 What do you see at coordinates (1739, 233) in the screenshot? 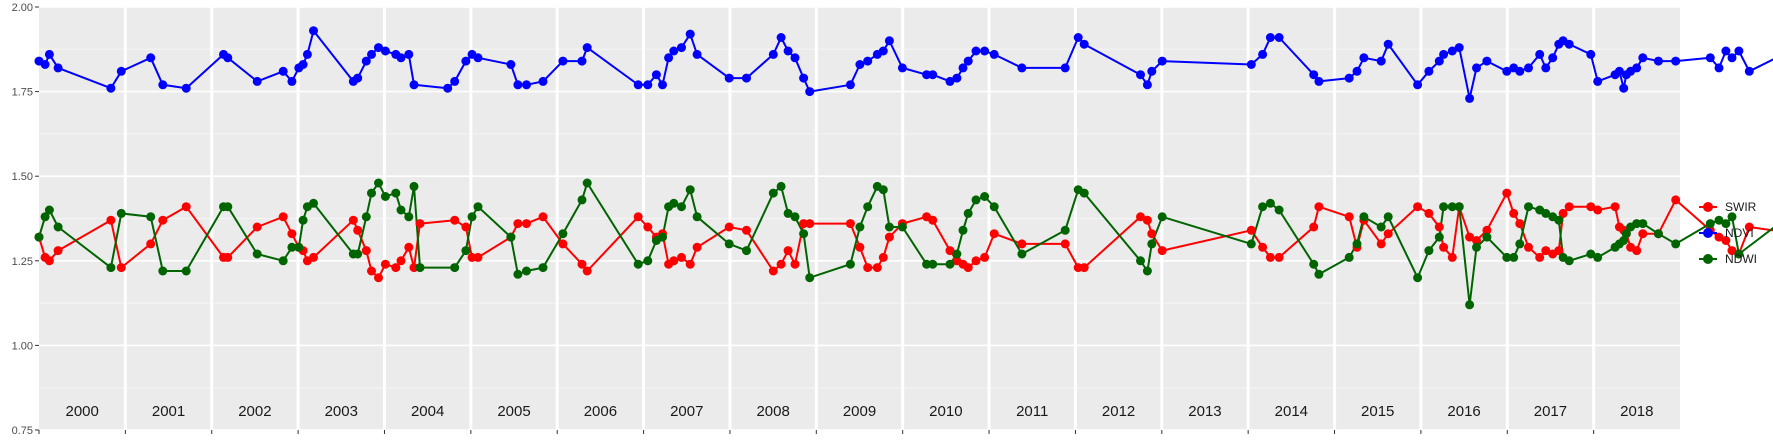
I see `legend-label-ndvi: NDVI` at bounding box center [1739, 233].